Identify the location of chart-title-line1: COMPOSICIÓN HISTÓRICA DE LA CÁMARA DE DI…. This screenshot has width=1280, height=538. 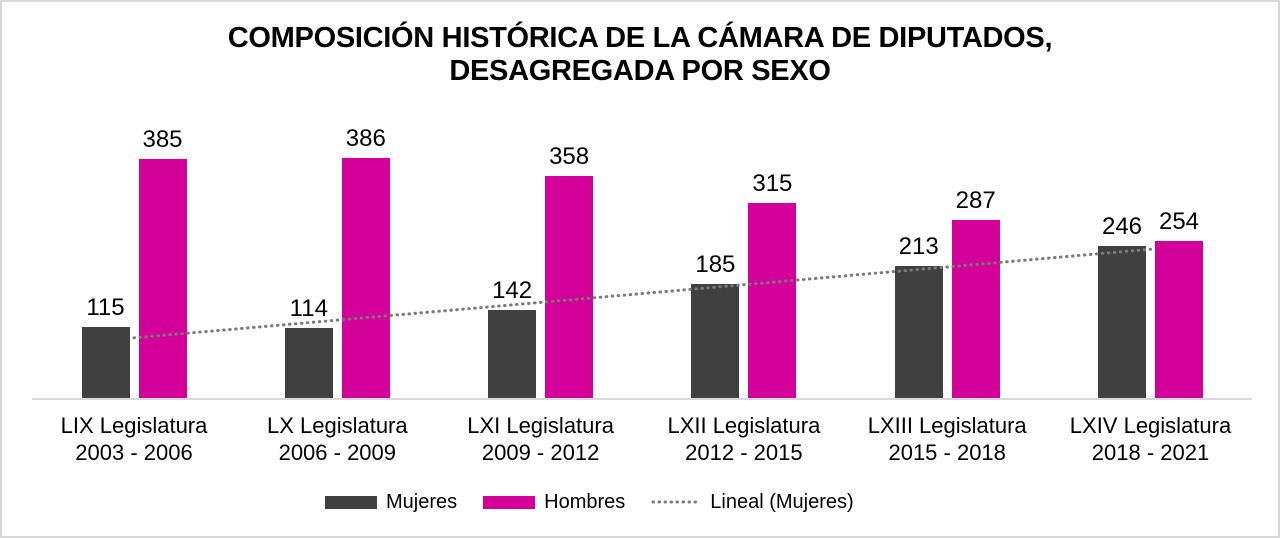
(640, 38).